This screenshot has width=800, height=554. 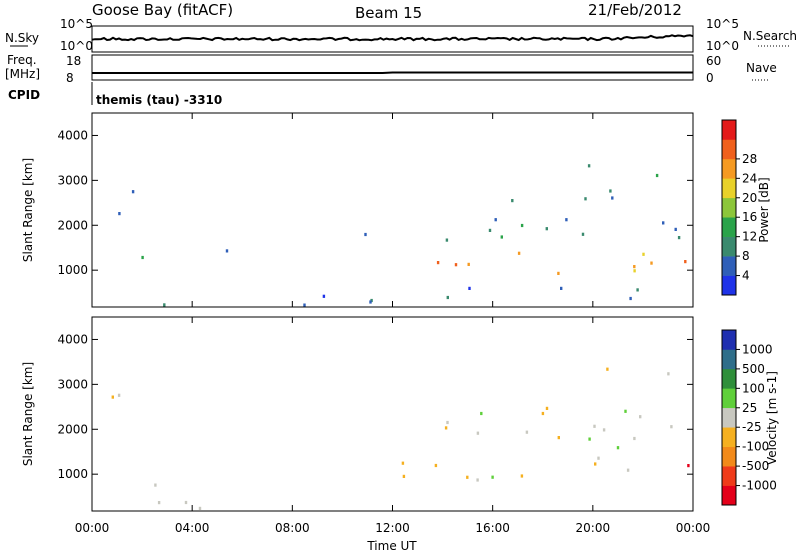 What do you see at coordinates (710, 78) in the screenshot?
I see `nave-tick-bottom: 0` at bounding box center [710, 78].